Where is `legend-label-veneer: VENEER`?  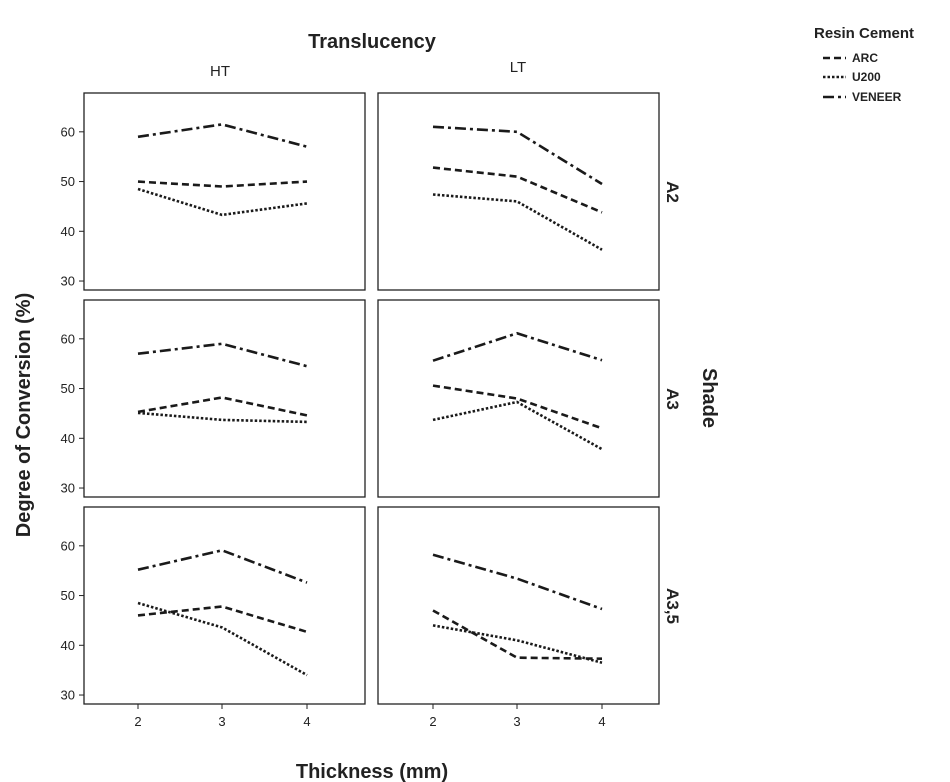
legend-label-veneer: VENEER is located at coordinates (877, 97).